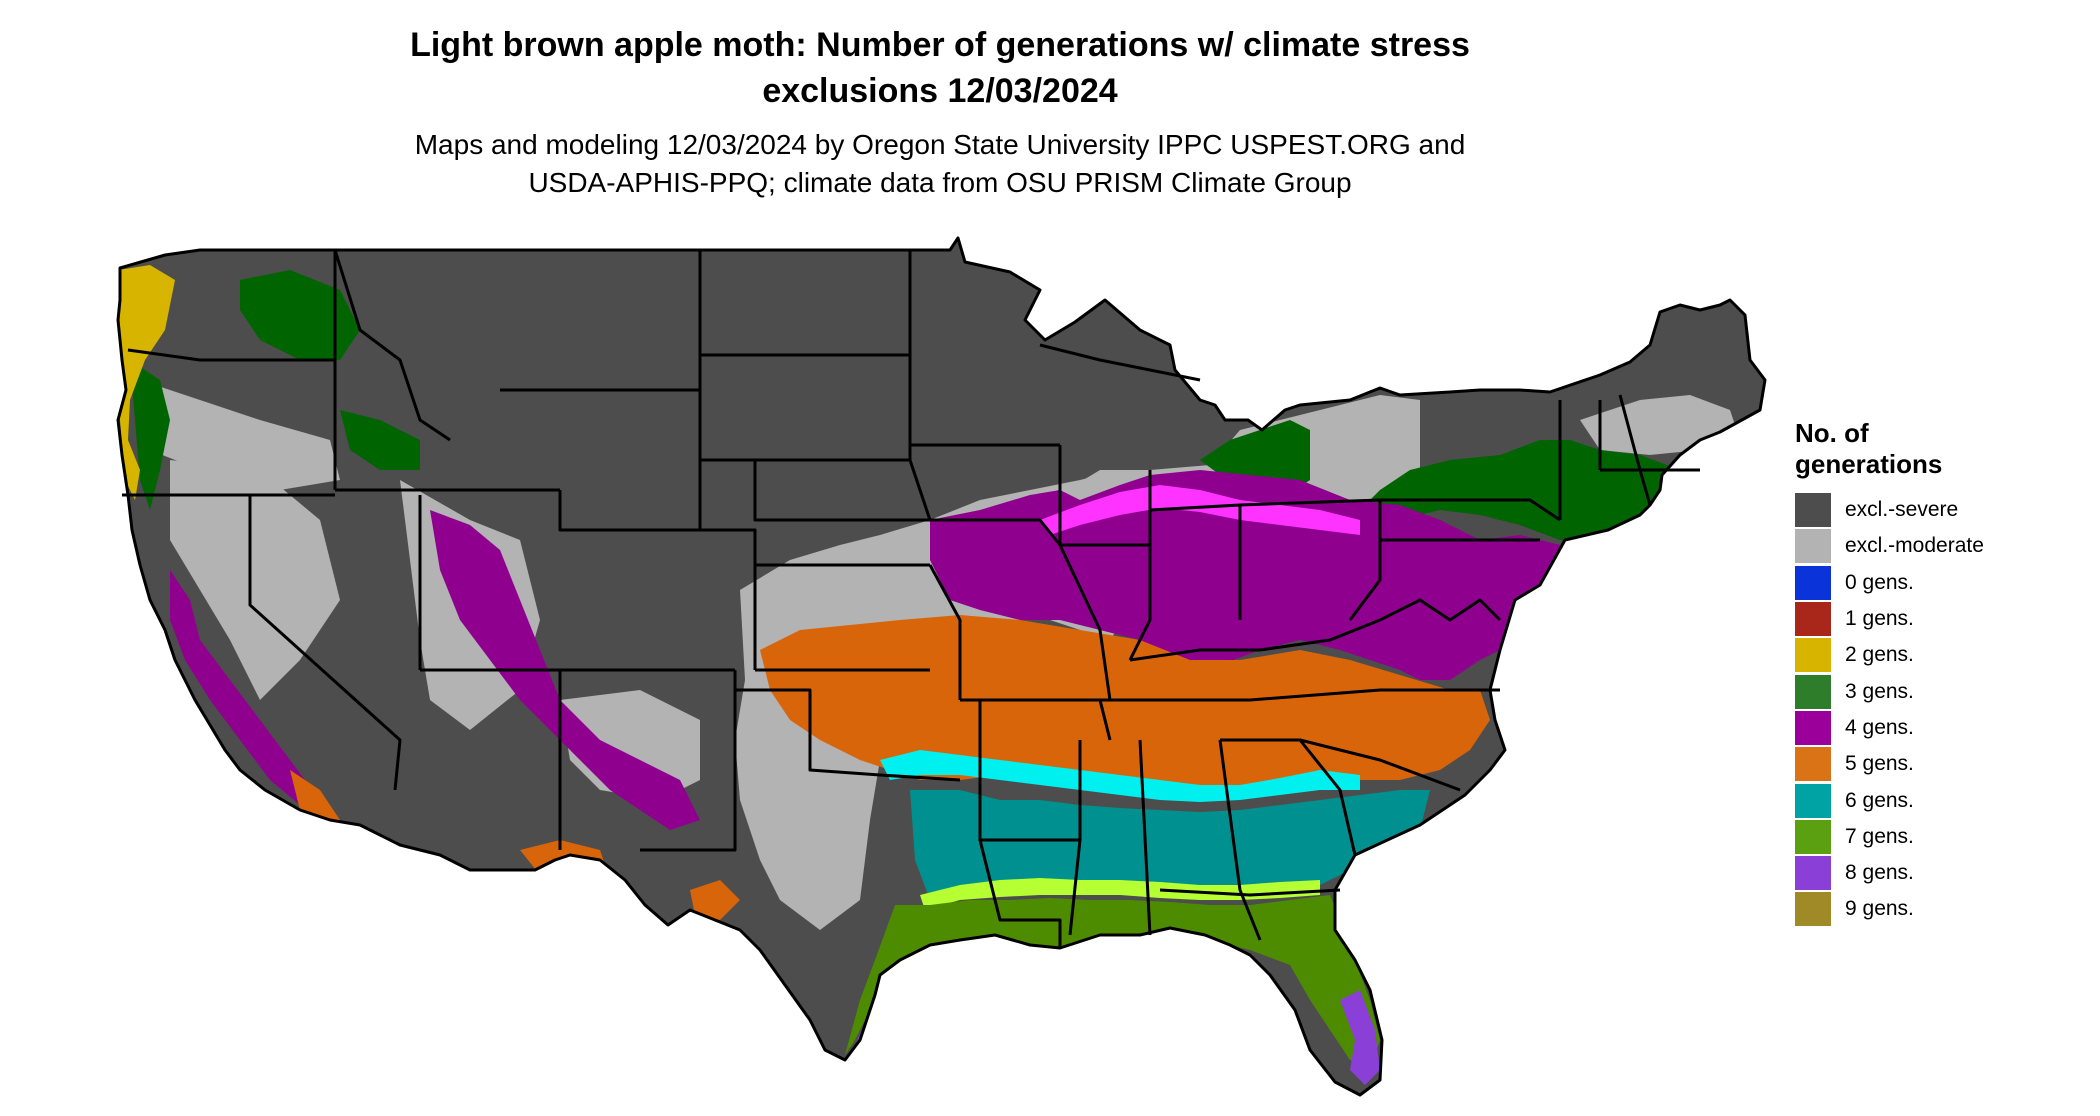 Image resolution: width=2100 pixels, height=1116 pixels. Describe the element at coordinates (1104, 573) in the screenshot. I see `border-wi-il` at that location.